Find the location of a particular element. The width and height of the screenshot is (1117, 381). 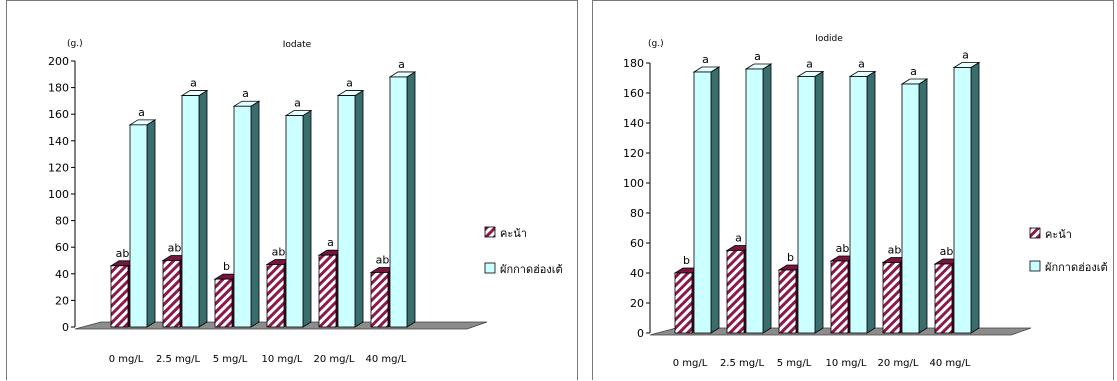

y-tick-label: 160 is located at coordinates (633, 93).